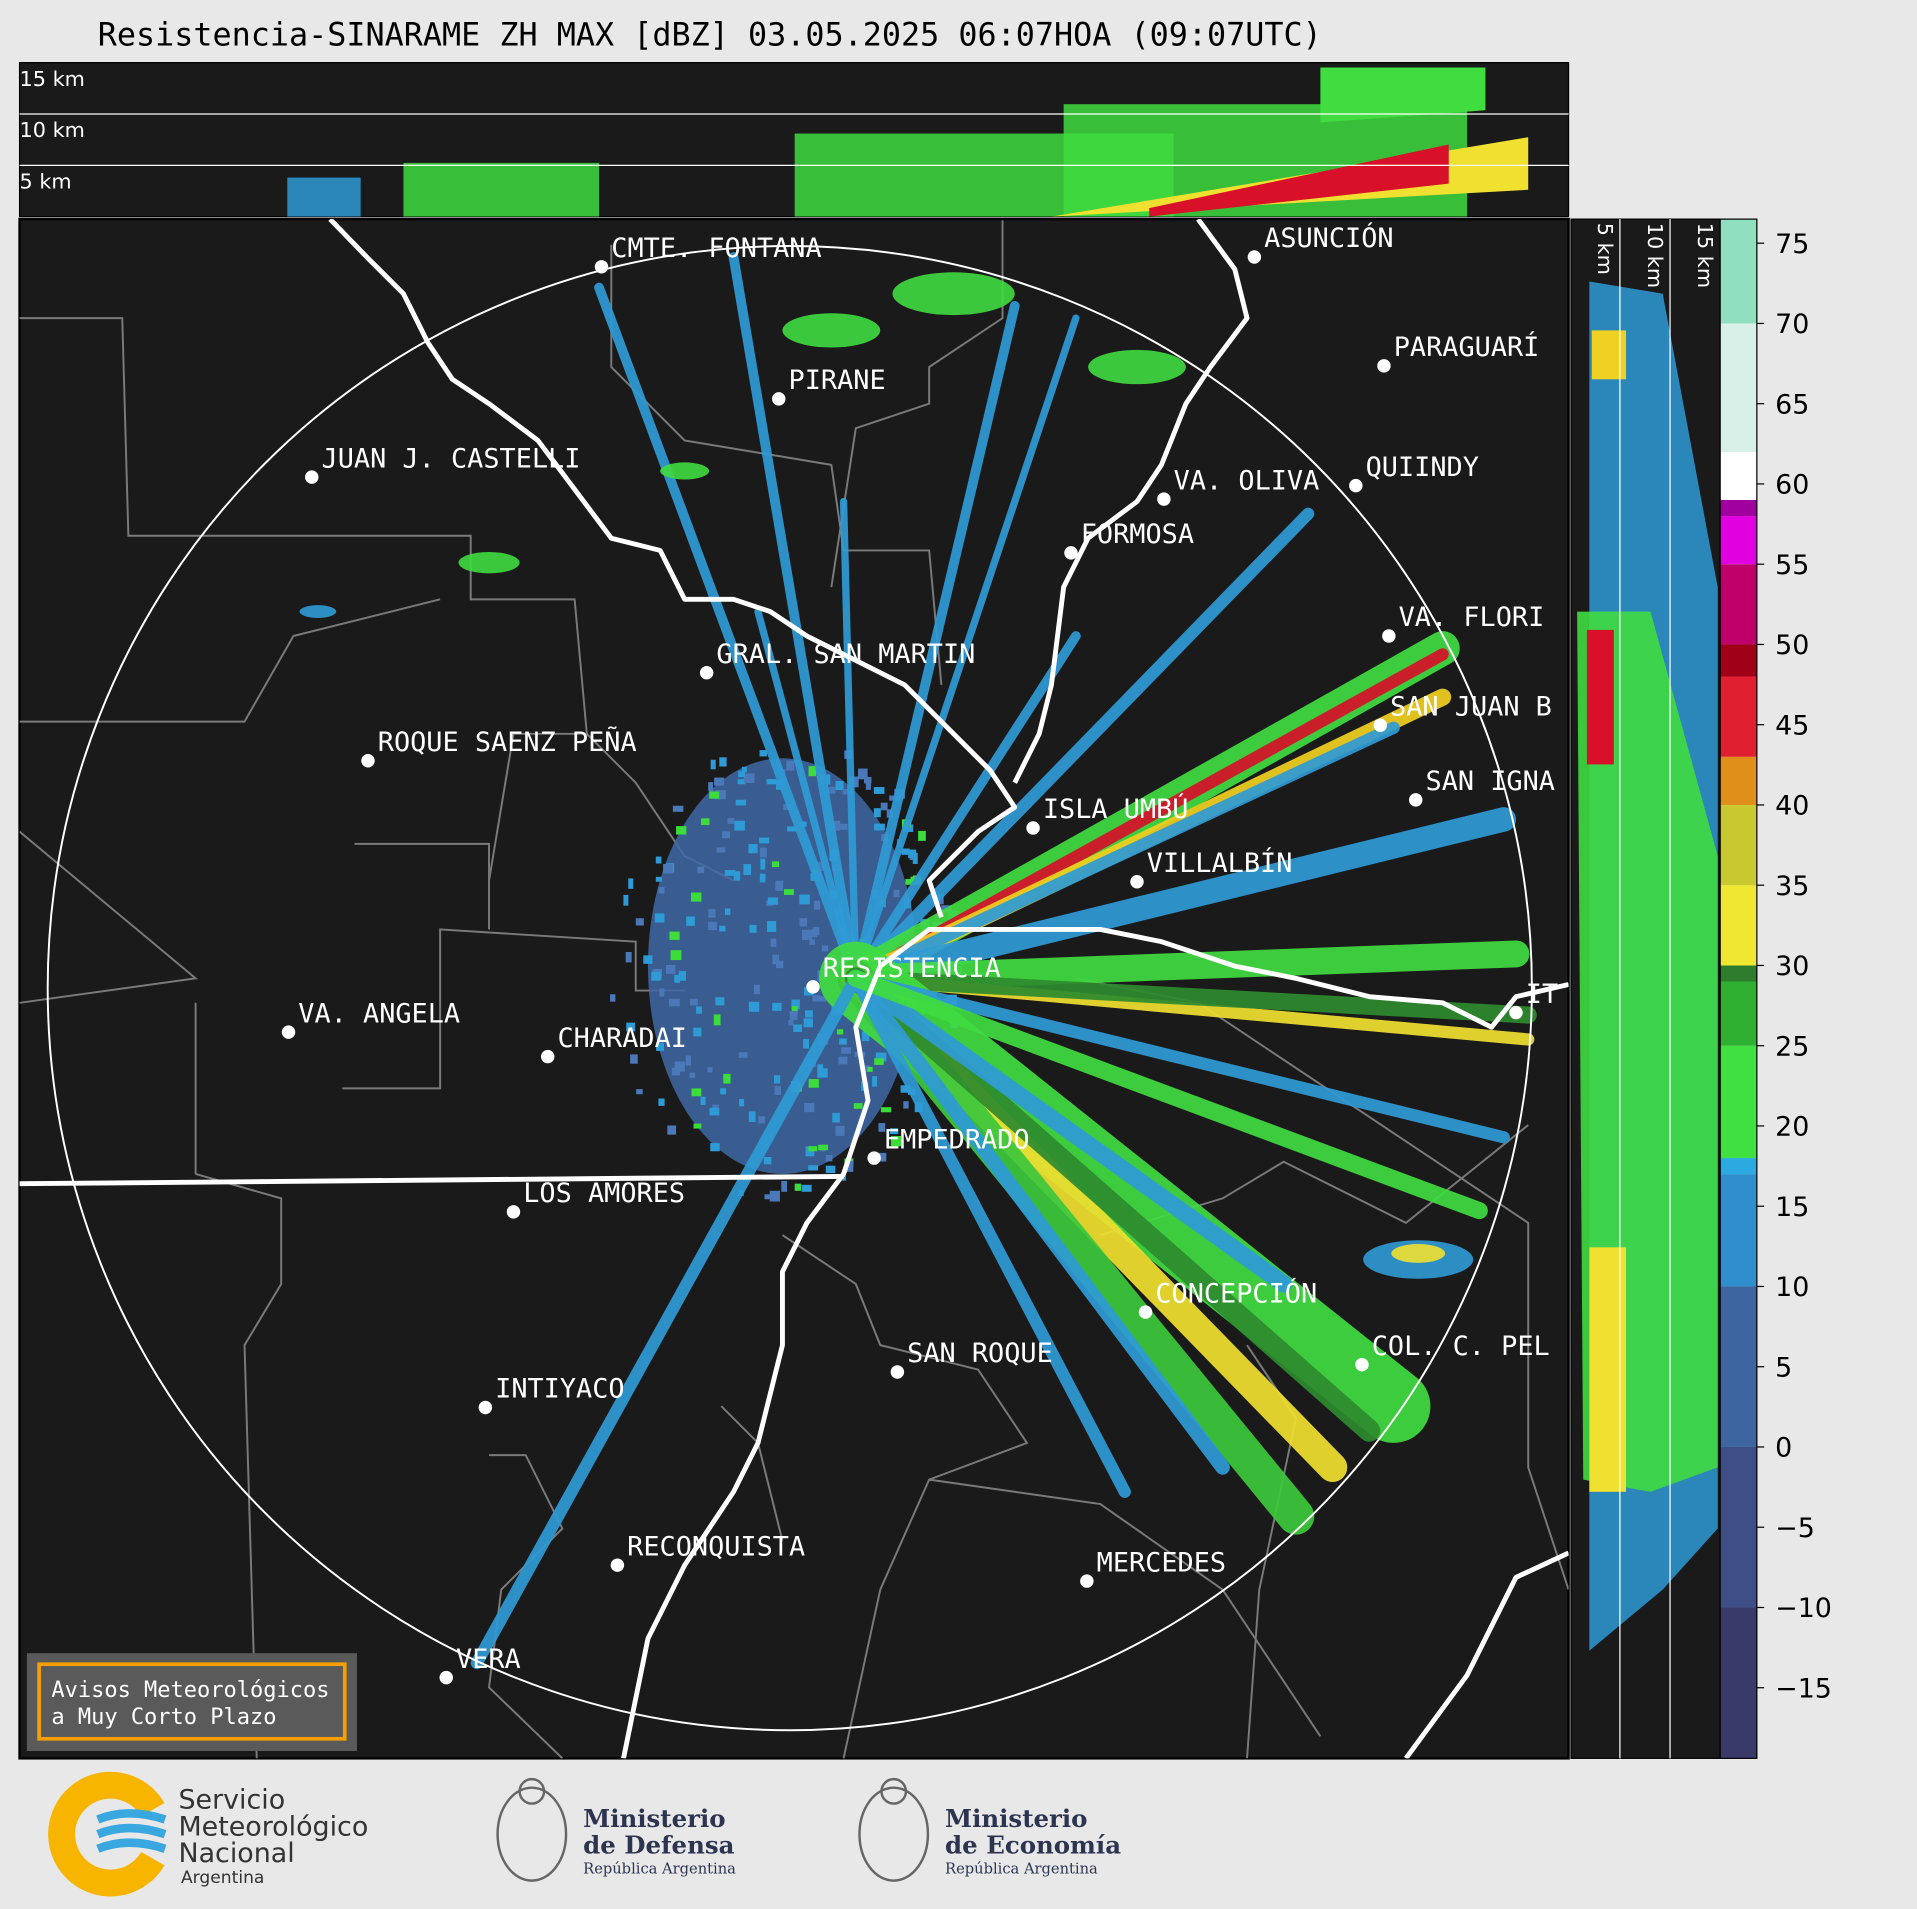 This screenshot has height=1909, width=1917. I want to click on colorbar-tick-label: 30, so click(1792, 966).